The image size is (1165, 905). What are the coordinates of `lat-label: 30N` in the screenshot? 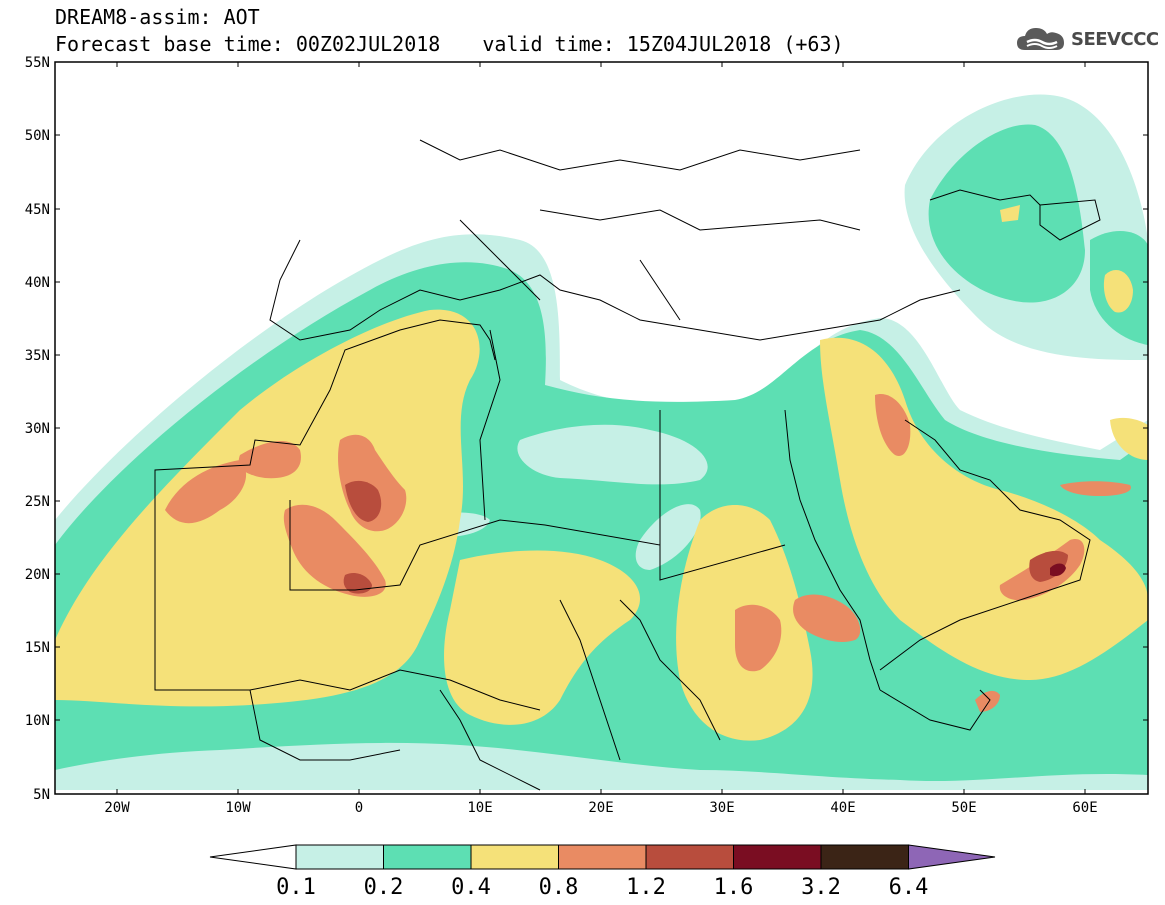 It's located at (37, 429).